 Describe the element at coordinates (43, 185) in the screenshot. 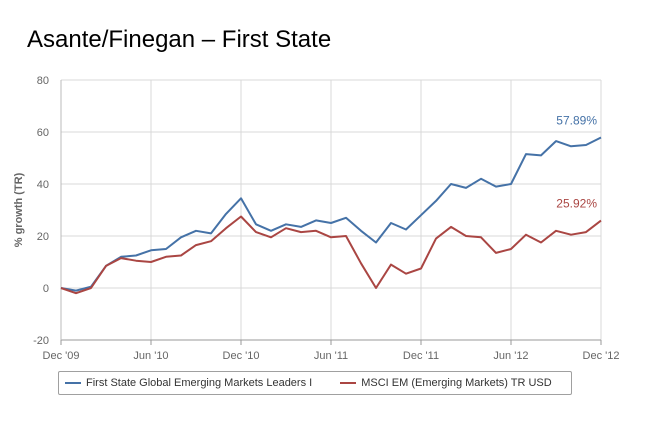

I see `y-tick-label: 40` at that location.